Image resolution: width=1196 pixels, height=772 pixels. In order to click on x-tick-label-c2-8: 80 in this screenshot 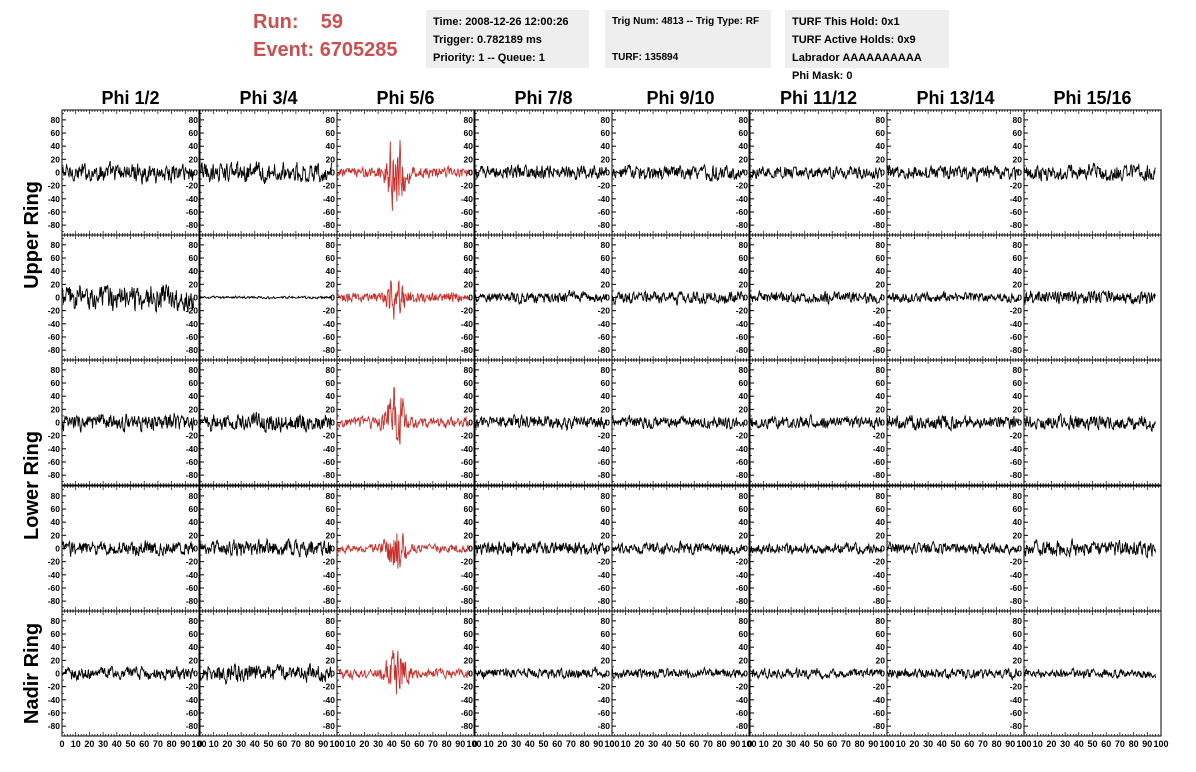, I will do `click(310, 744)`.